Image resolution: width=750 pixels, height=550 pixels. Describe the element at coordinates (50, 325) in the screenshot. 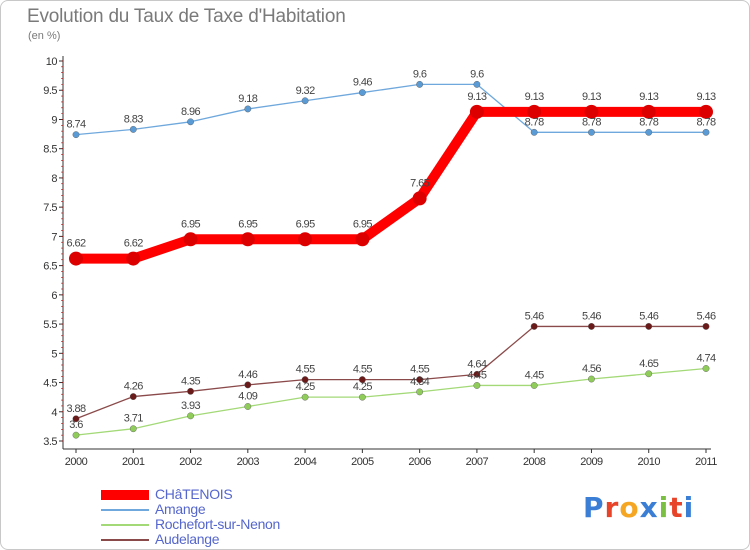

I see `y-tick-label: 5.5` at that location.